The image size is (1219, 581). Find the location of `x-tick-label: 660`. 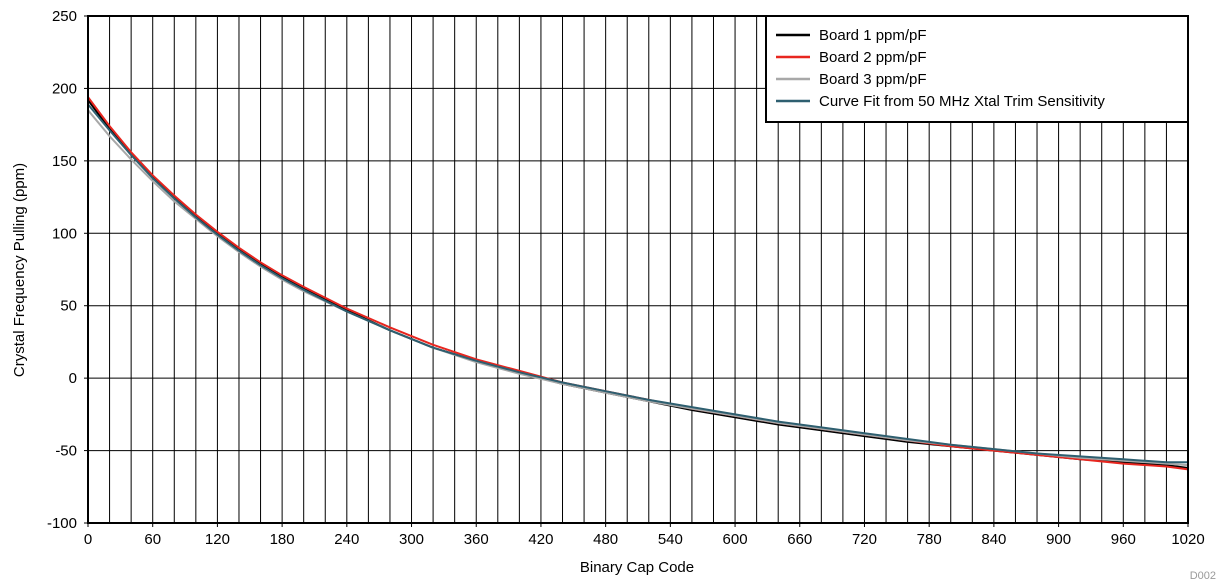

x-tick-label: 660 is located at coordinates (799, 539).